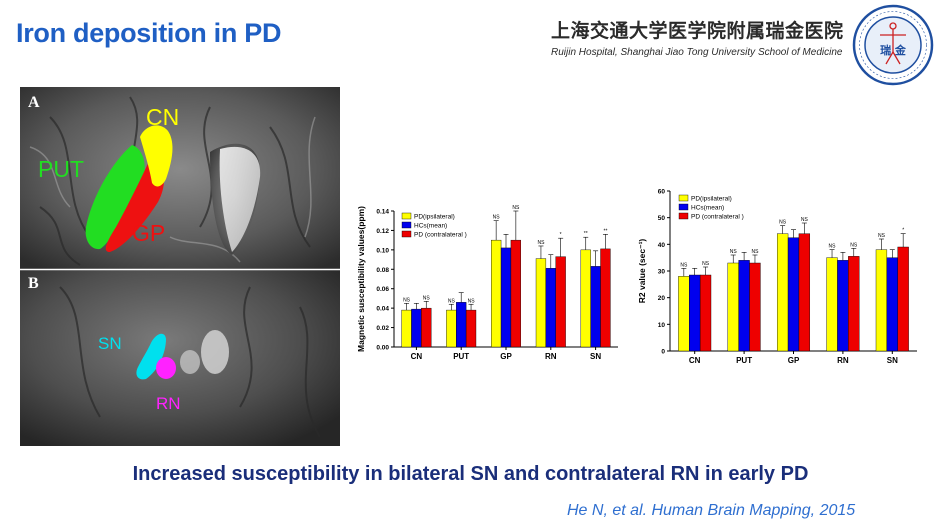 Image resolution: width=941 pixels, height=529 pixels. Describe the element at coordinates (151, 356) in the screenshot. I see `sn-region` at that location.